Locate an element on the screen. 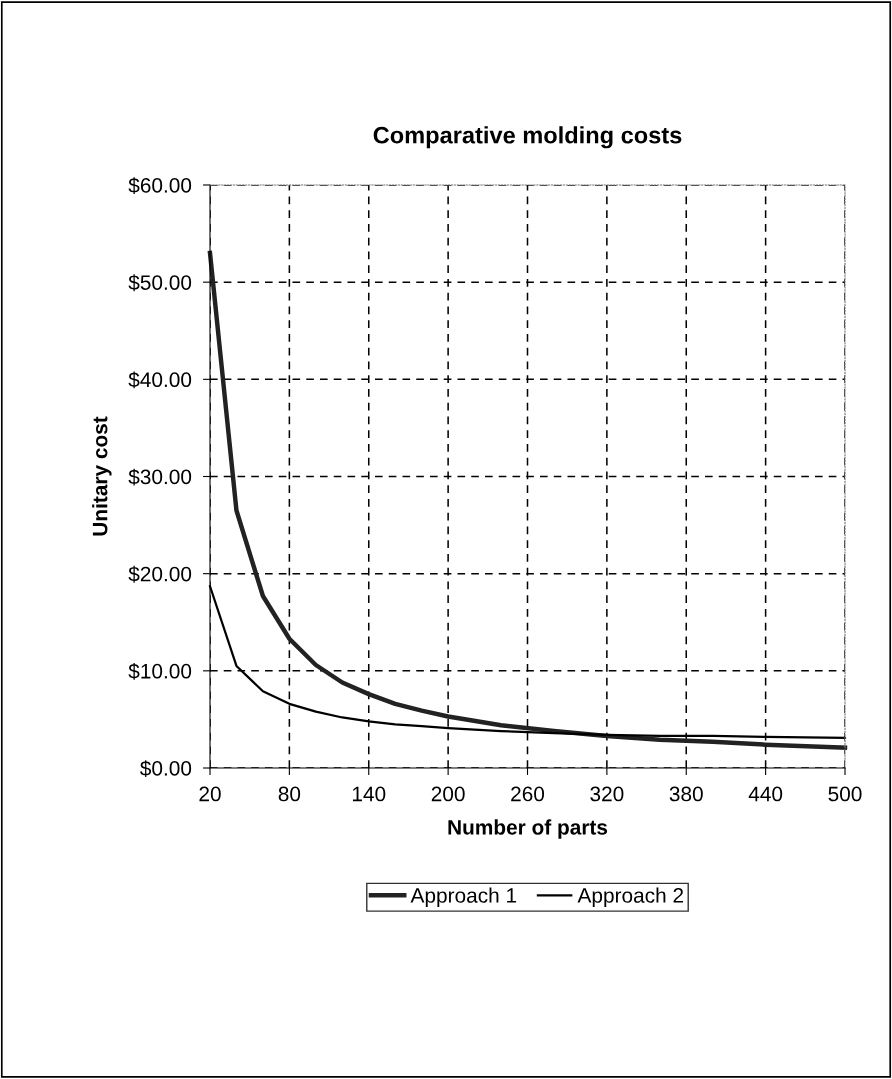  x-tick-label: 80 is located at coordinates (289, 794).